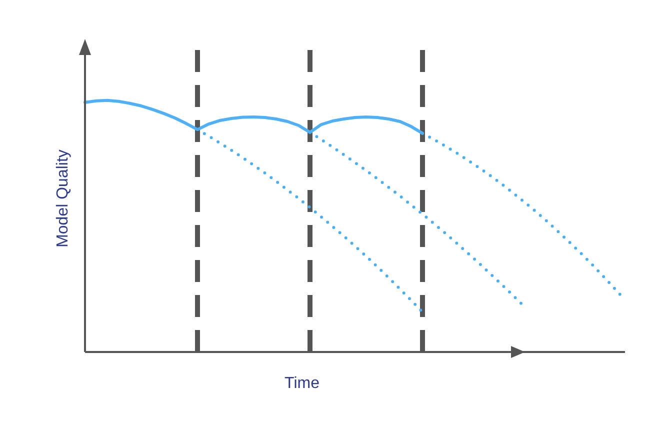 The height and width of the screenshot is (430, 648). I want to click on x-axis-title: Time, so click(302, 383).